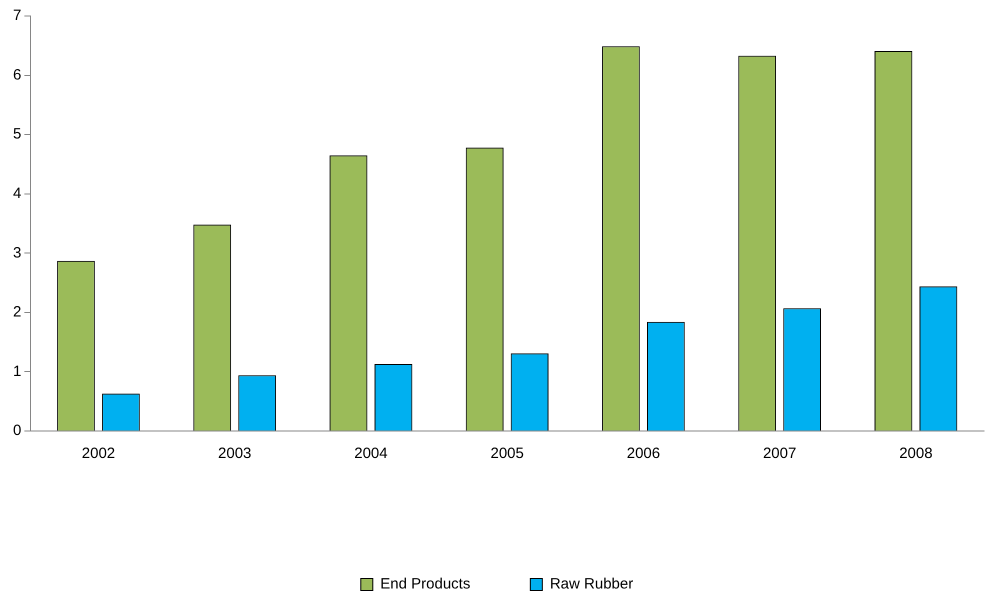 The image size is (994, 602). Describe the element at coordinates (17, 193) in the screenshot. I see `y-tick-label: 4` at that location.